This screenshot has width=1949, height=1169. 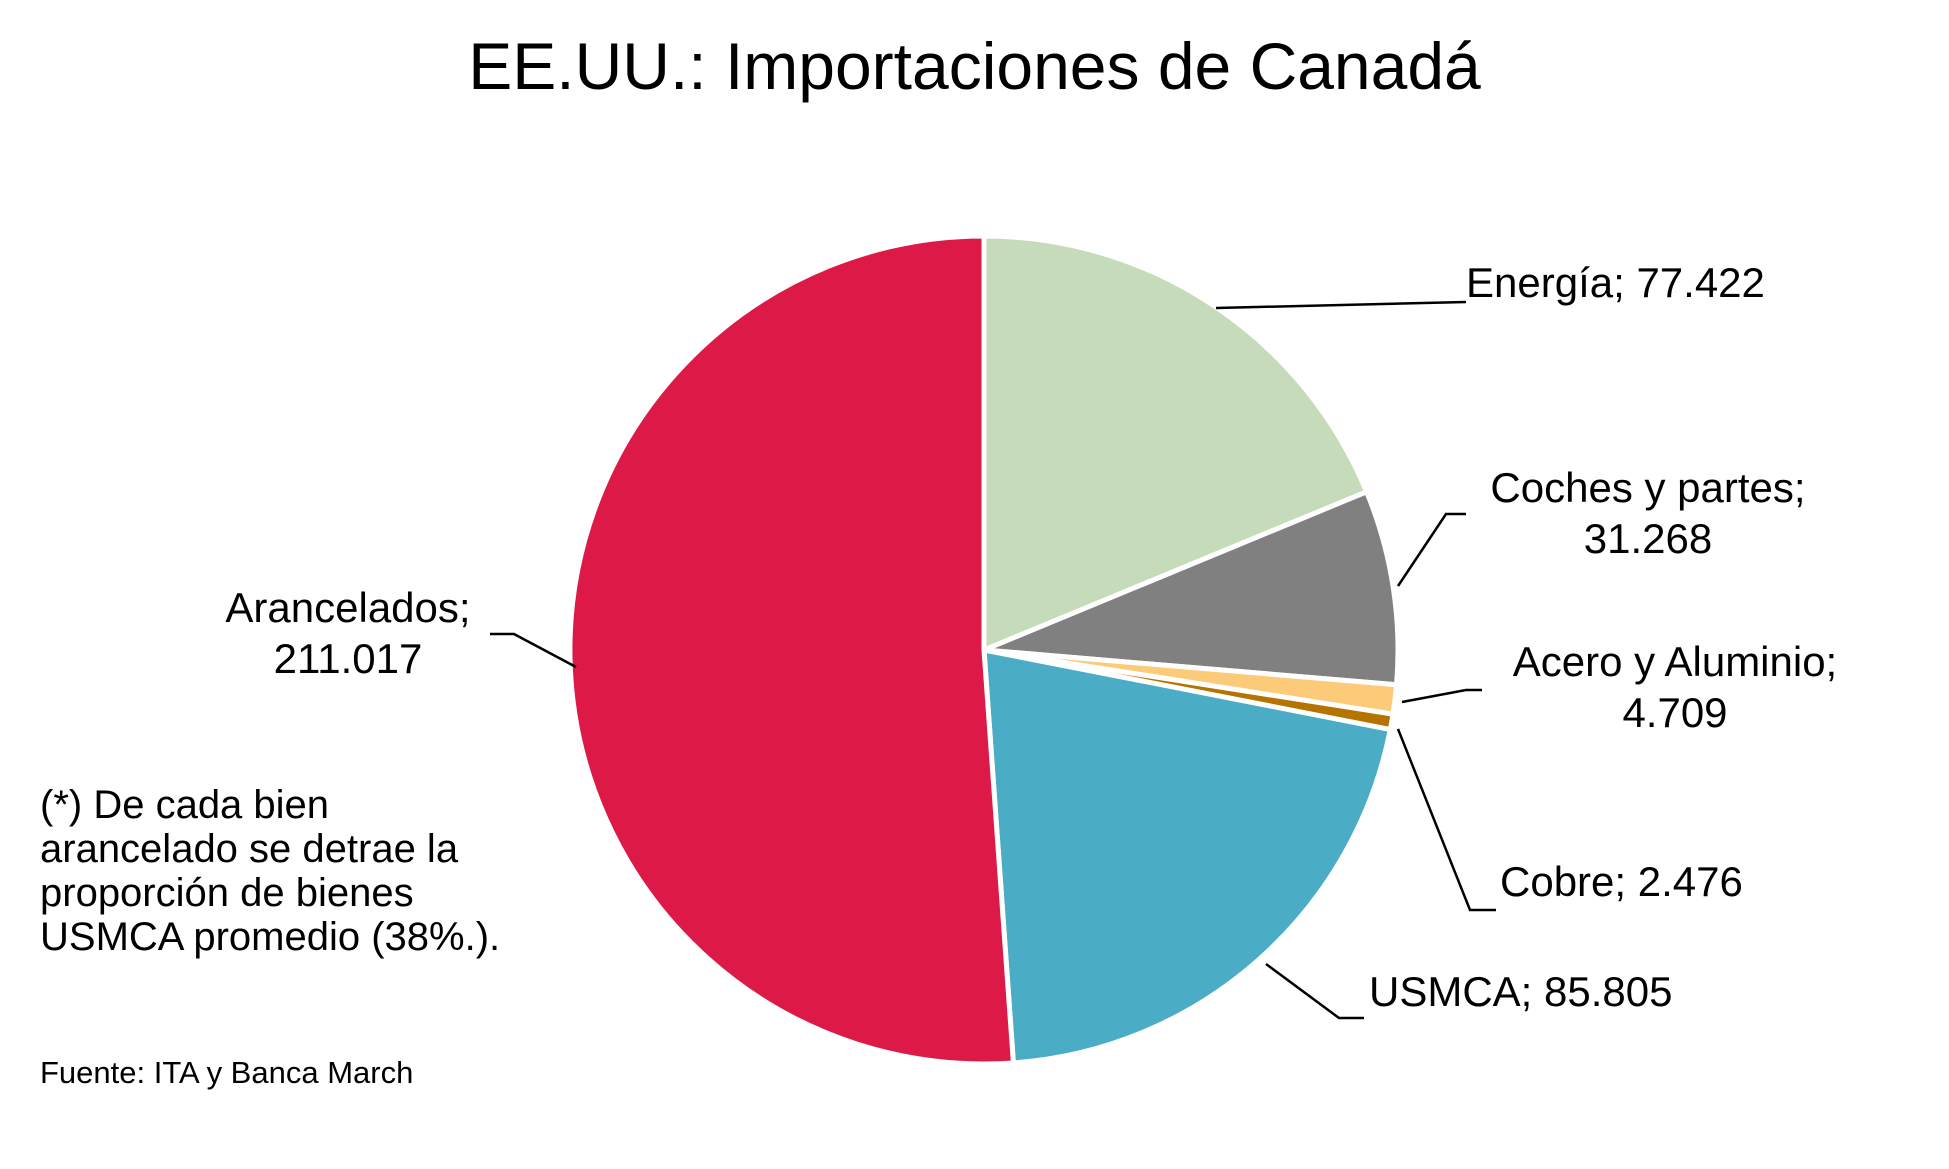 What do you see at coordinates (1621, 881) in the screenshot?
I see `data-label: Cobre; 2.476` at bounding box center [1621, 881].